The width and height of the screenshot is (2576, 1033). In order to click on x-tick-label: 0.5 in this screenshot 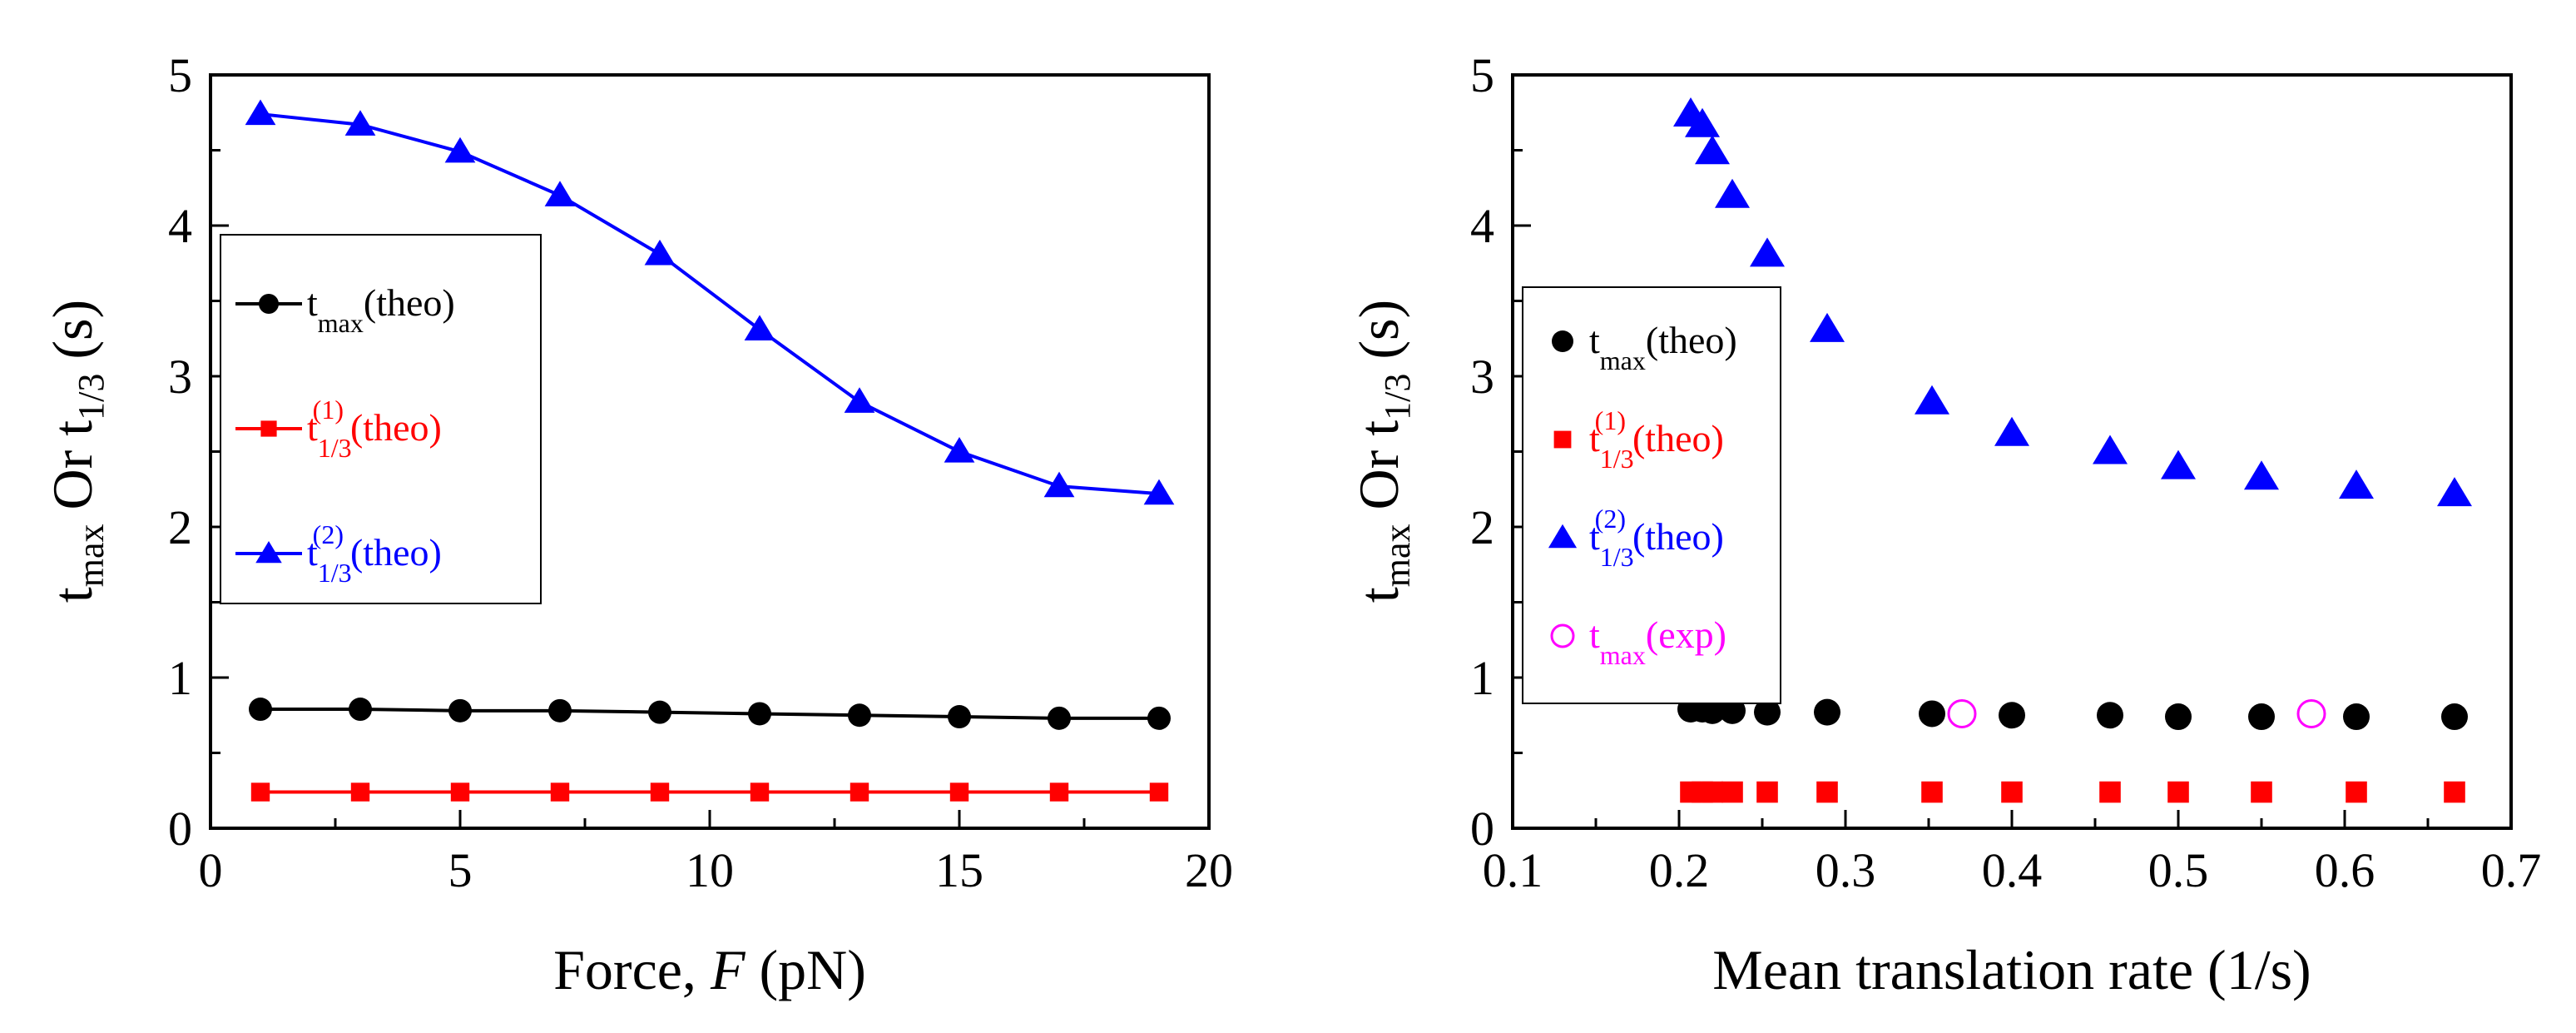, I will do `click(2178, 870)`.